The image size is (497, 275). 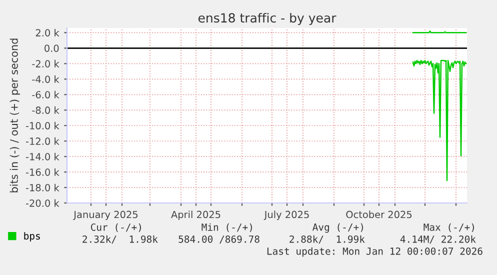 What do you see at coordinates (43, 126) in the screenshot?
I see `y-tick-label: -10.0 k` at bounding box center [43, 126].